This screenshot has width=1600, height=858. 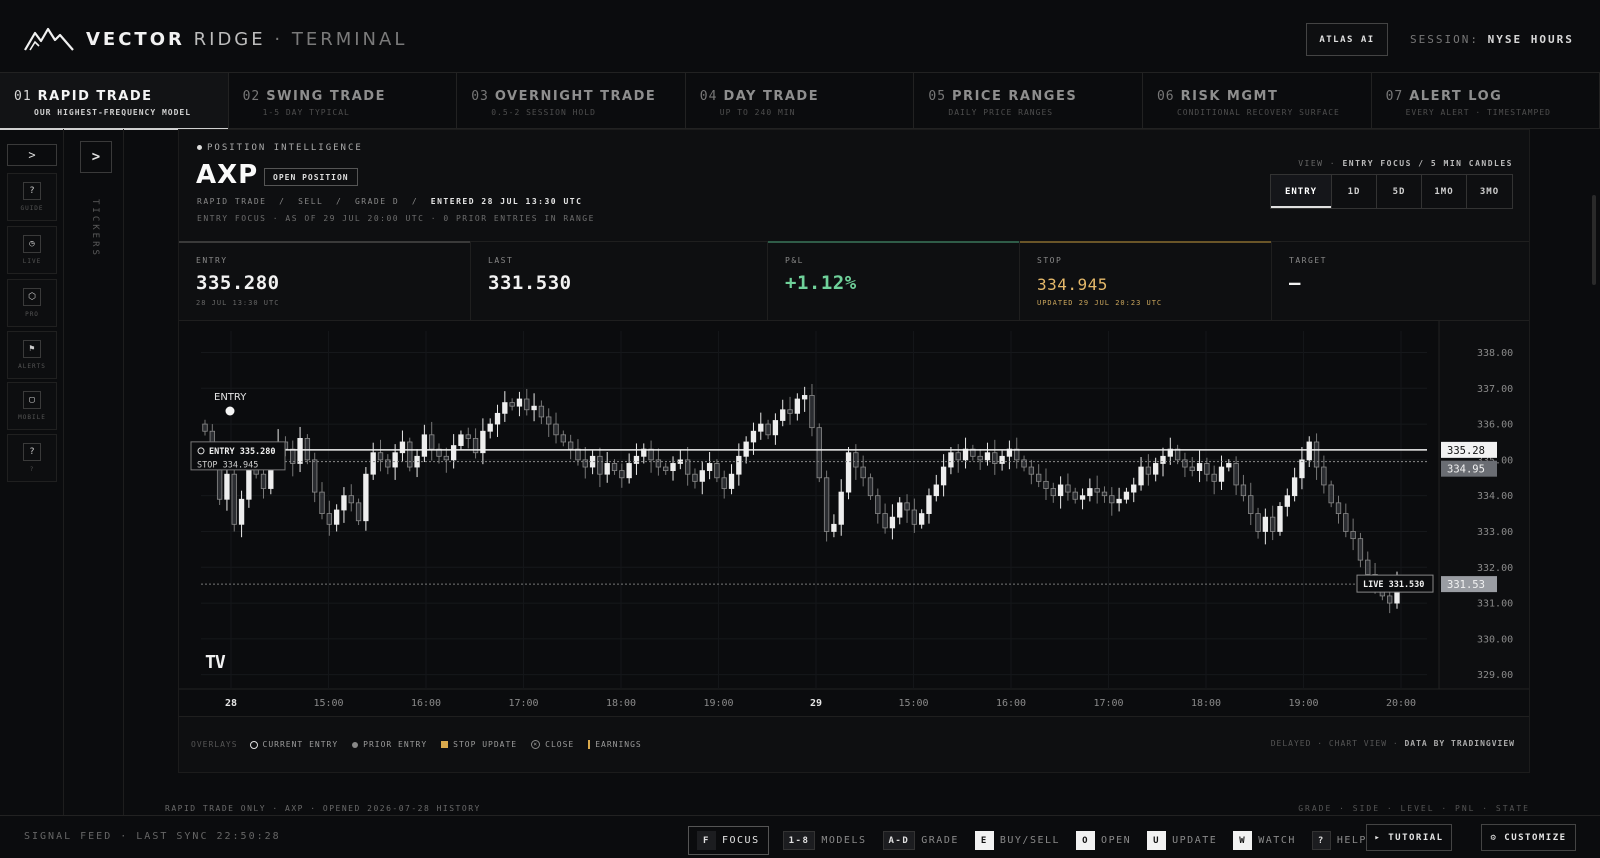 What do you see at coordinates (1486, 101) in the screenshot?
I see `tab-alert-log: 07 ALERT LOG EVERY ALERT · TIMESTAMPED` at bounding box center [1486, 101].